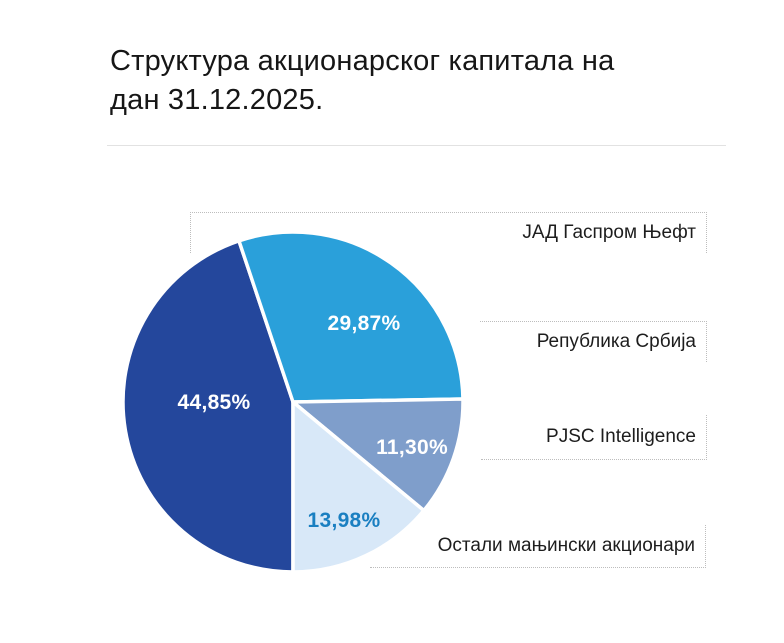  I want to click on slice-label-3: 13,98%, so click(344, 520).